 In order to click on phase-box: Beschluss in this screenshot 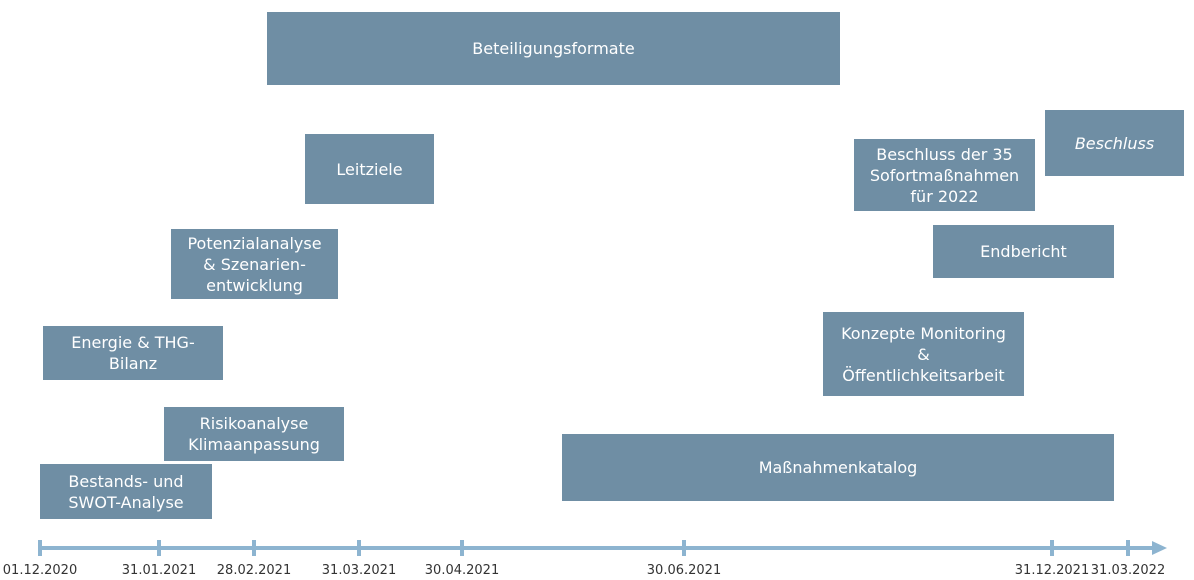, I will do `click(1114, 143)`.